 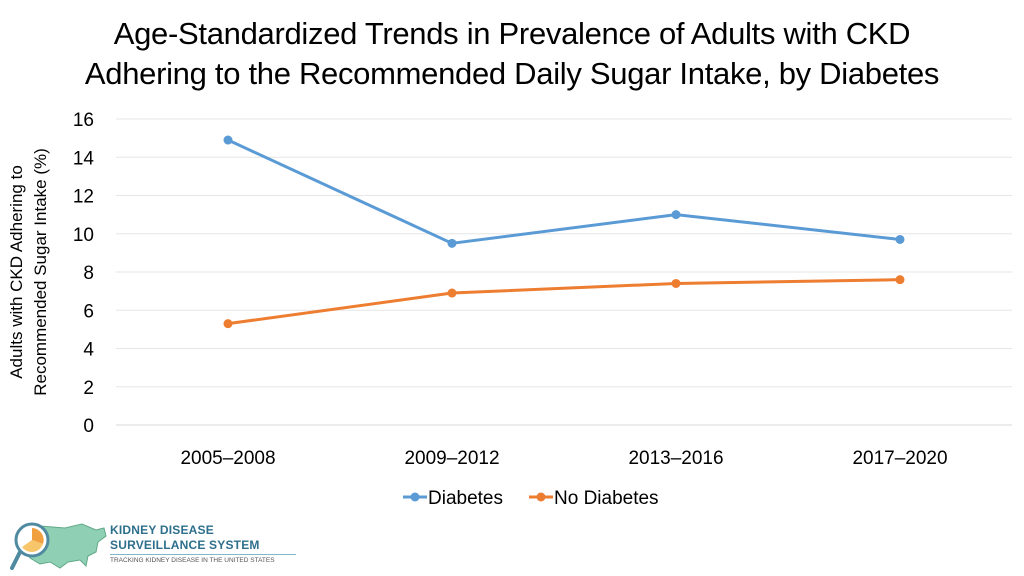 I want to click on x-tick-label-4: 2017–2020, so click(x=899, y=458).